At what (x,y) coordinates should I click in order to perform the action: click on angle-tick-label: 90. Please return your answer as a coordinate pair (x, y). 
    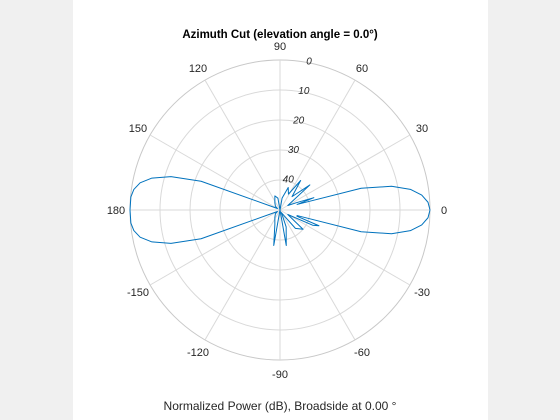
    Looking at the image, I should click on (280, 47).